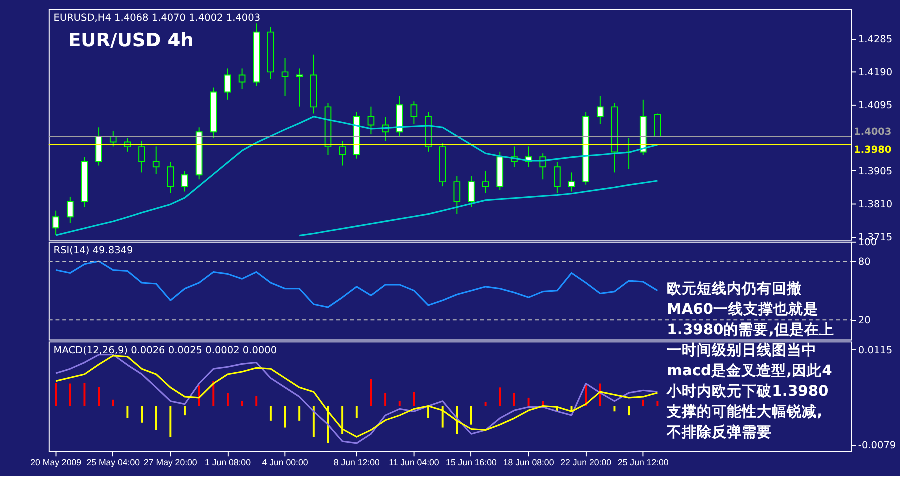 This screenshot has width=900, height=487. I want to click on y-tick-label: 20, so click(864, 321).